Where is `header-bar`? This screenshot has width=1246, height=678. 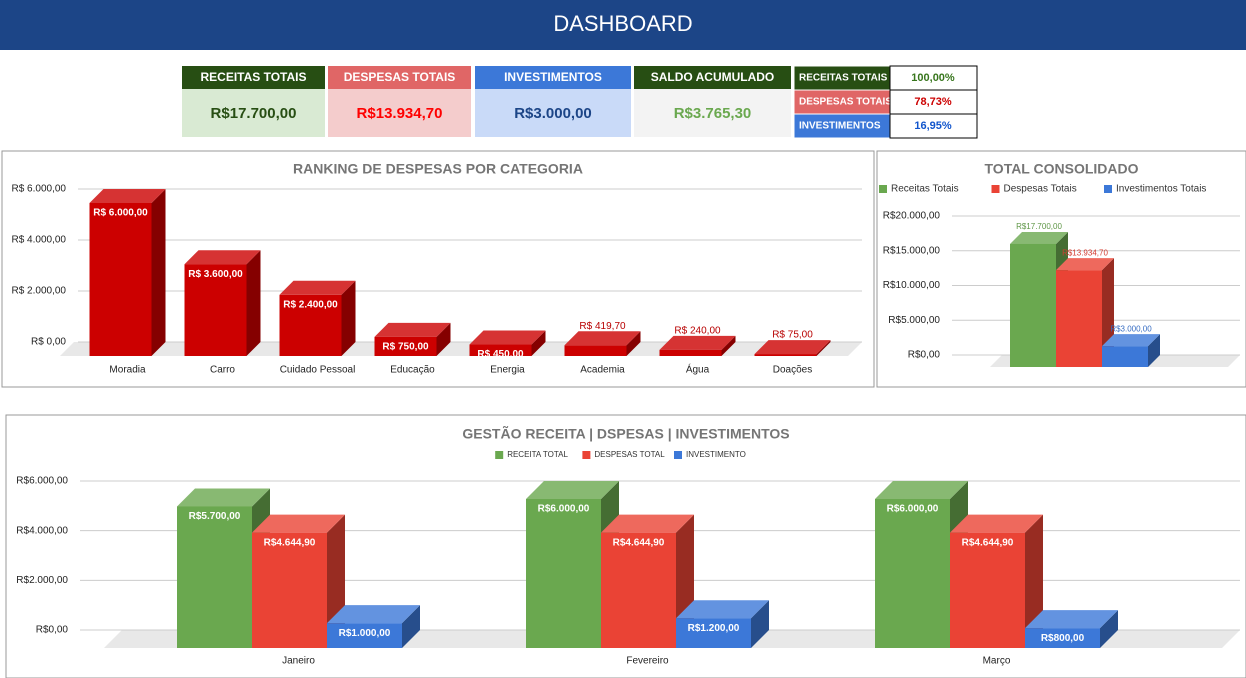 header-bar is located at coordinates (623, 25).